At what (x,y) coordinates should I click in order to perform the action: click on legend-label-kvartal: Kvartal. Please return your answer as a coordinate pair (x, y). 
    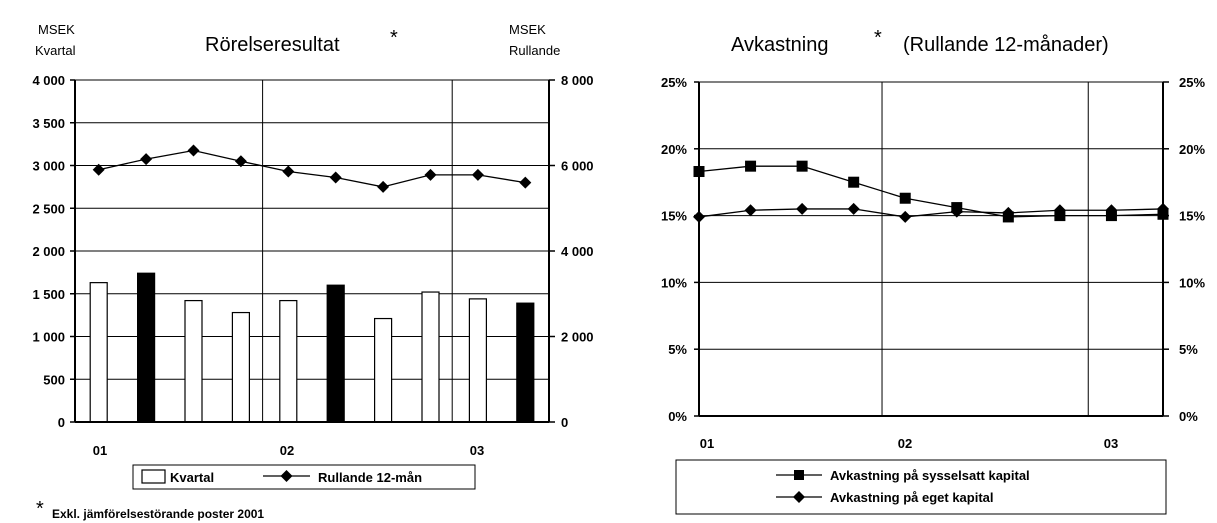
    Looking at the image, I should click on (192, 477).